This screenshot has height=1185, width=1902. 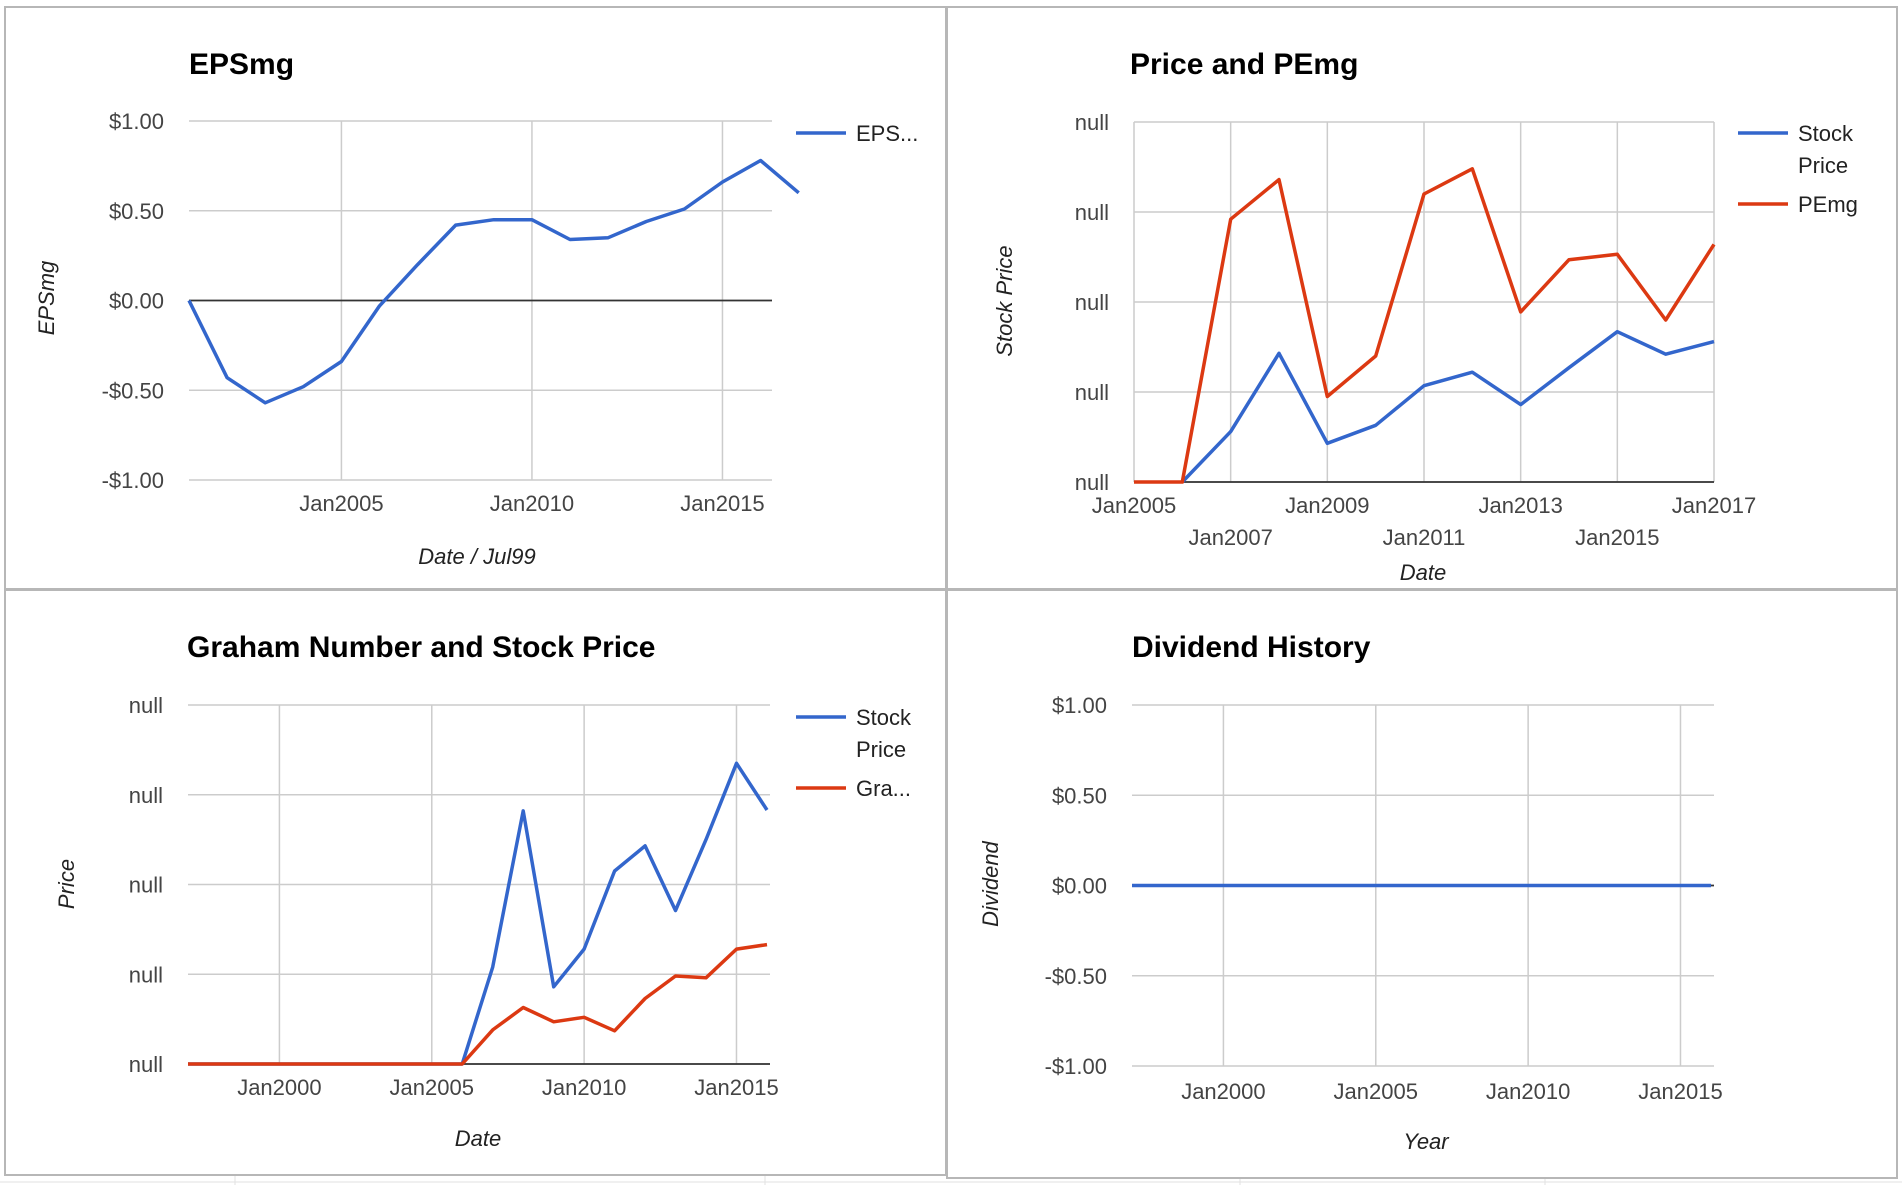 What do you see at coordinates (1244, 64) in the screenshot?
I see `chart-title: Price and PEmg` at bounding box center [1244, 64].